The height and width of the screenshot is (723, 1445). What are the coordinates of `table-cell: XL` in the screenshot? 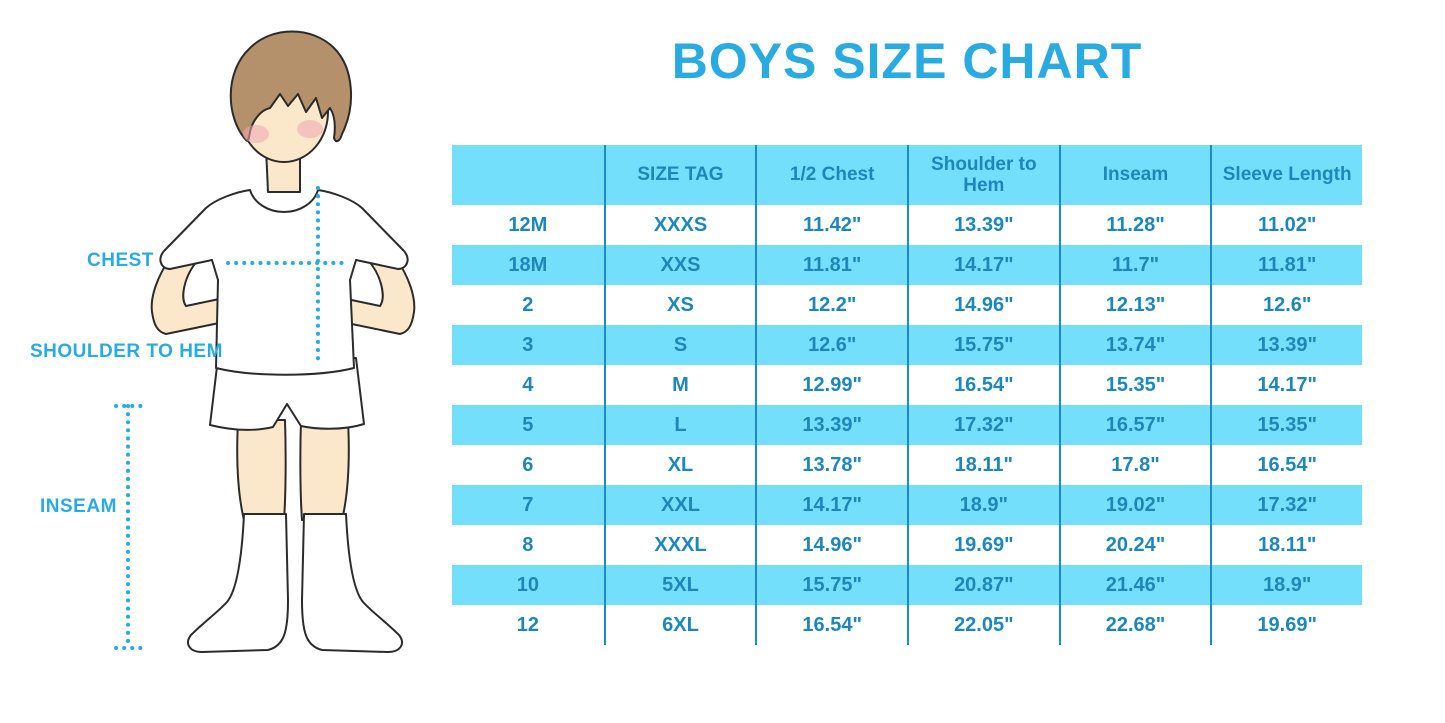 It's located at (679, 465).